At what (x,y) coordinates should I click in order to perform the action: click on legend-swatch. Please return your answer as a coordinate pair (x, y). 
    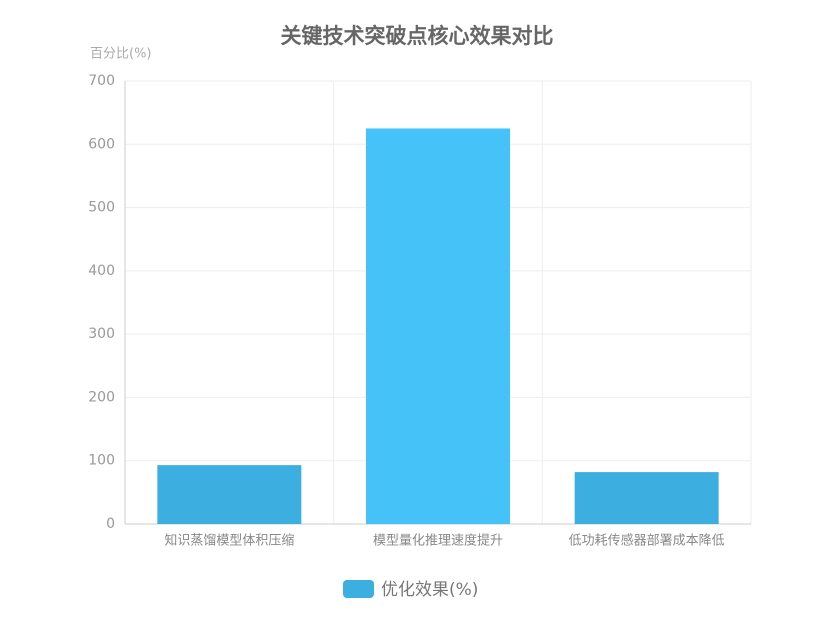
    Looking at the image, I should click on (358, 589).